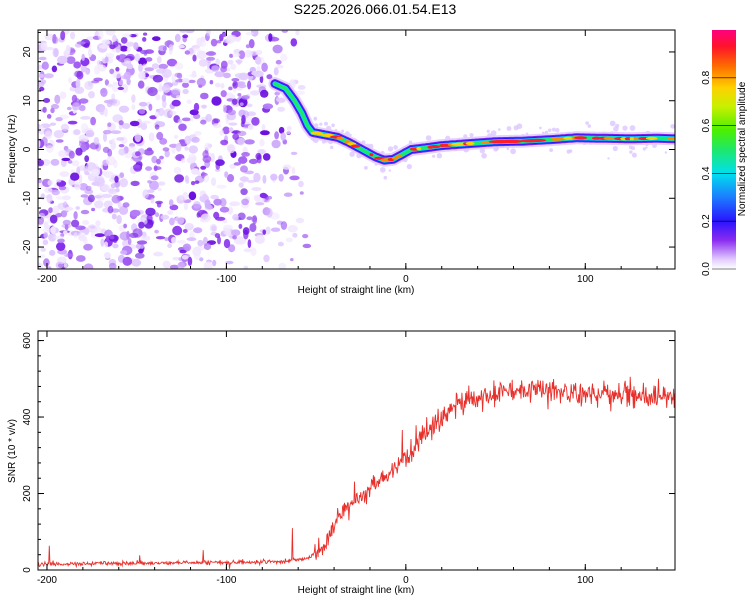 This screenshot has width=750, height=600. Describe the element at coordinates (27, 340) in the screenshot. I see `y-tick-label: 600` at that location.